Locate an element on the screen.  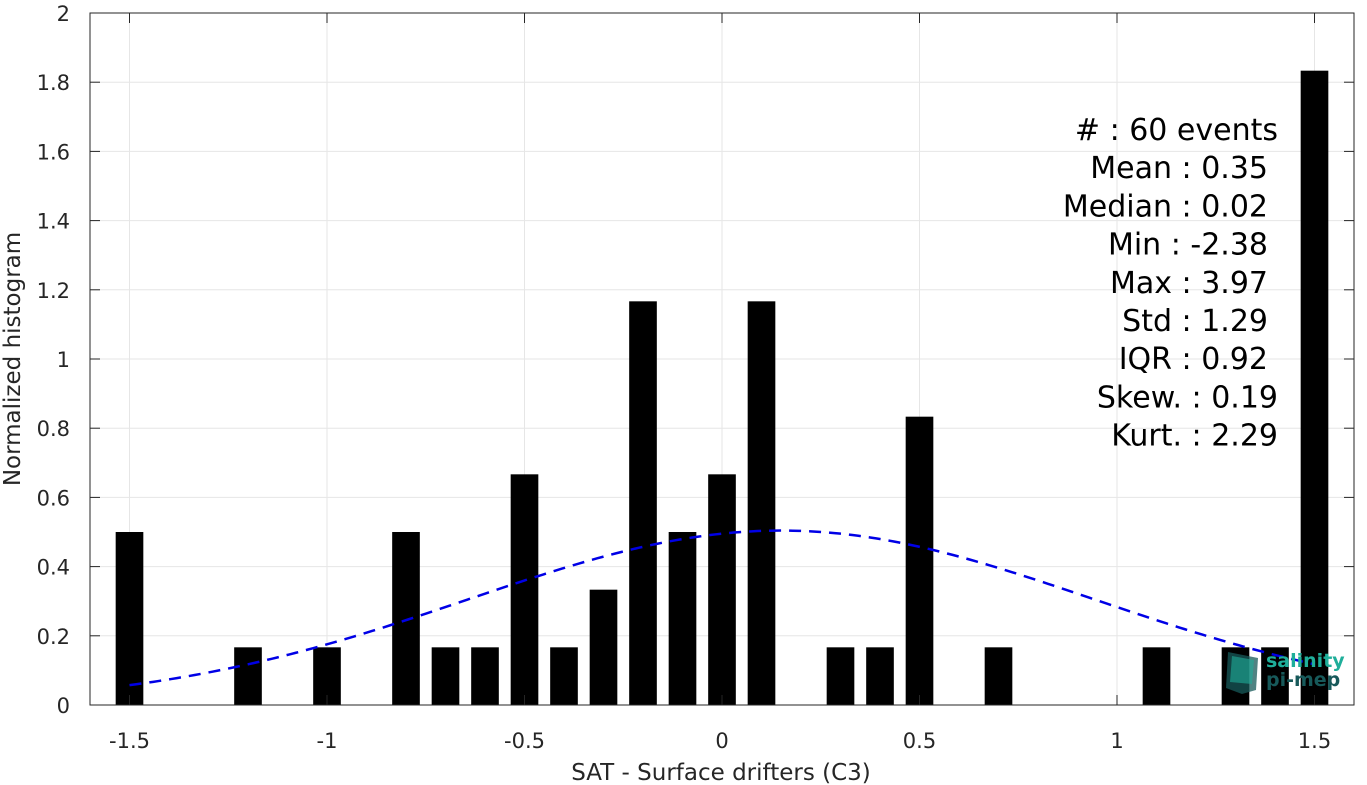
y-tick-label: 1.8 is located at coordinates (53, 83).